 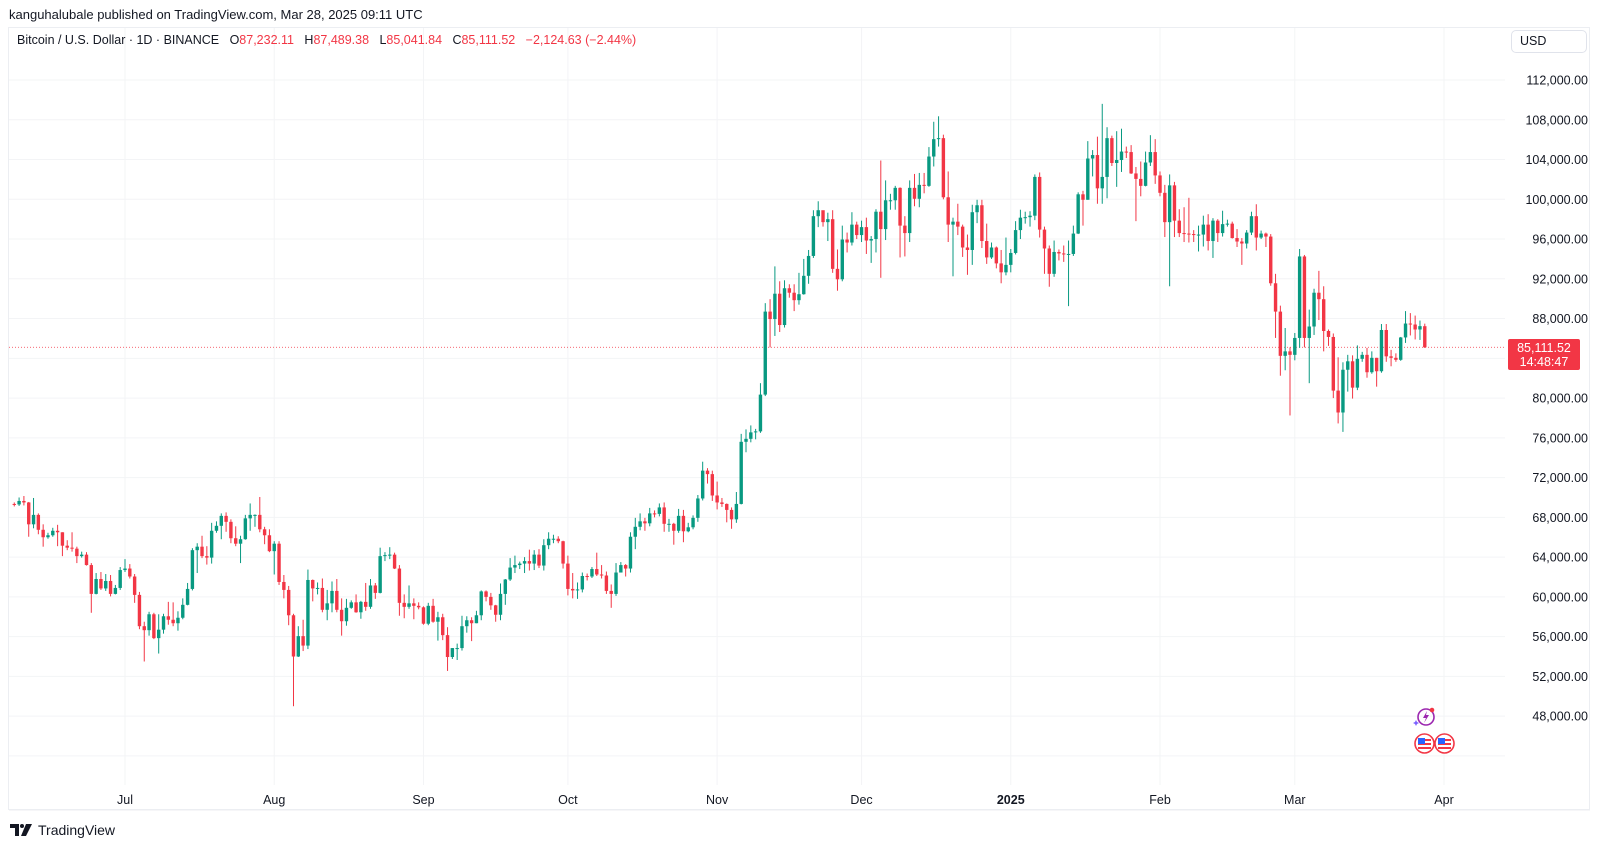 What do you see at coordinates (118, 40) in the screenshot?
I see `symbol-title: Bitcoin / U.S. Dollar · 1D · BINANCE` at bounding box center [118, 40].